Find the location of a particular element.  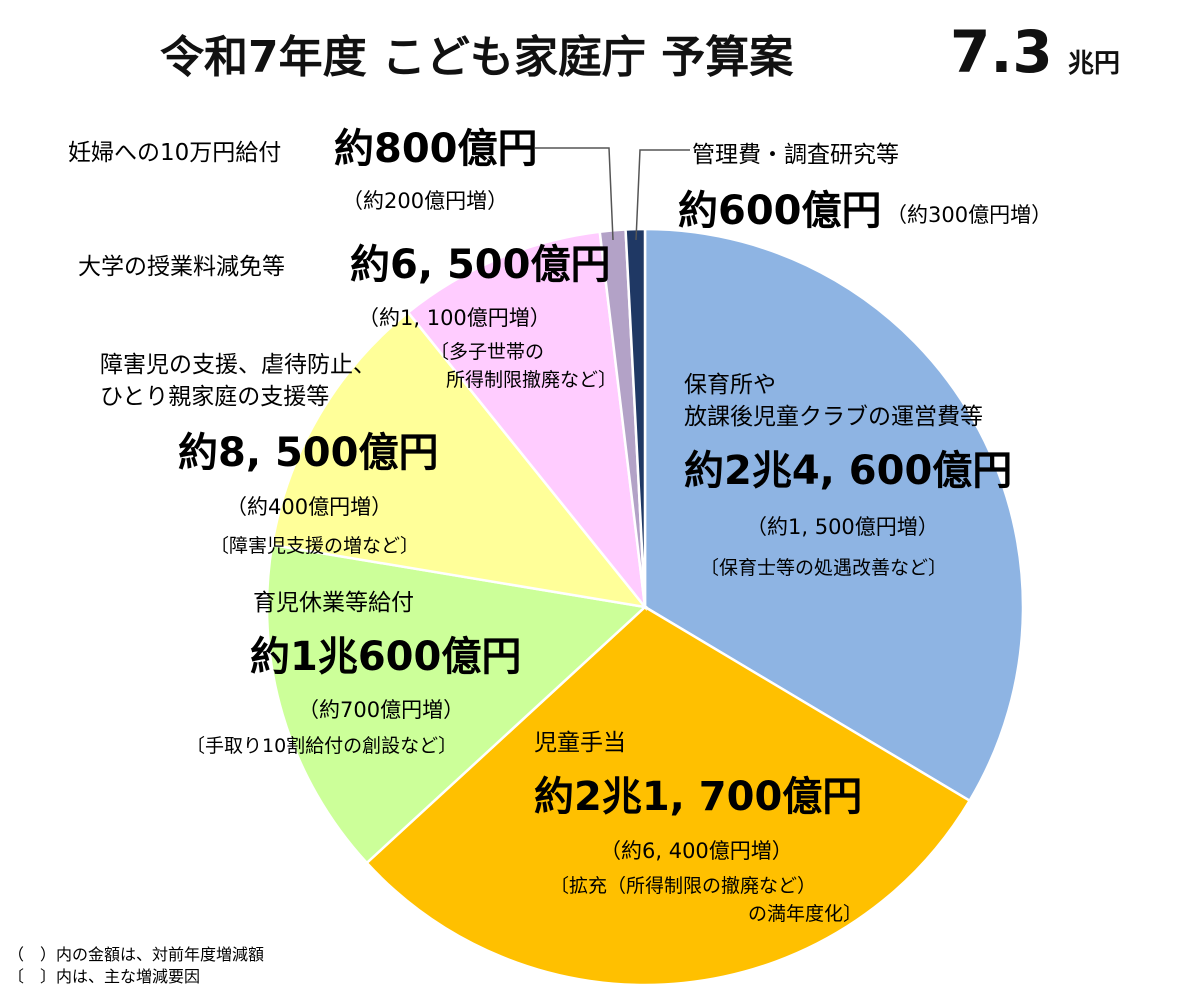

slice-amount: 約6, 500億円 is located at coordinates (480, 265).